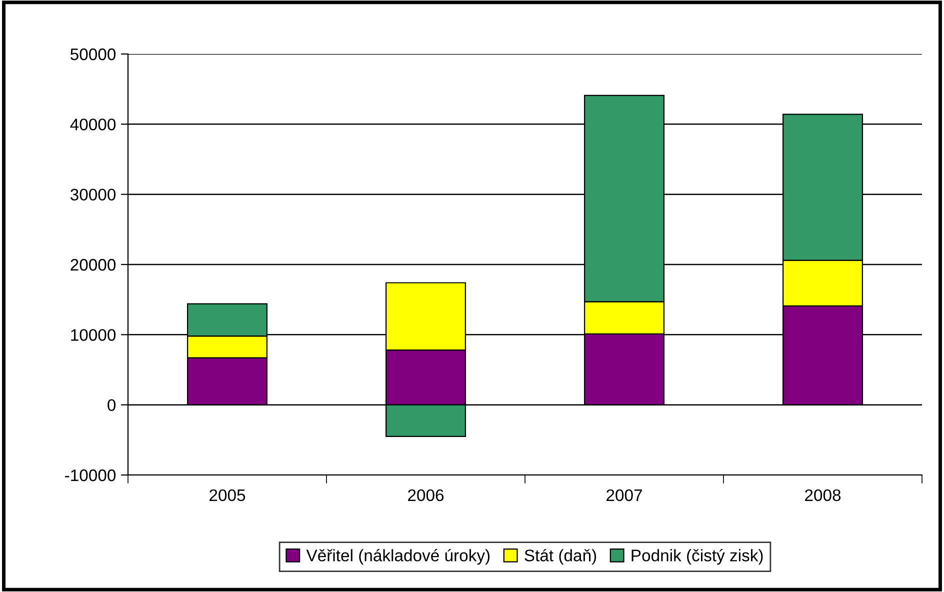  Describe the element at coordinates (697, 556) in the screenshot. I see `legend-label: Podnik (čistý zisk)` at that location.